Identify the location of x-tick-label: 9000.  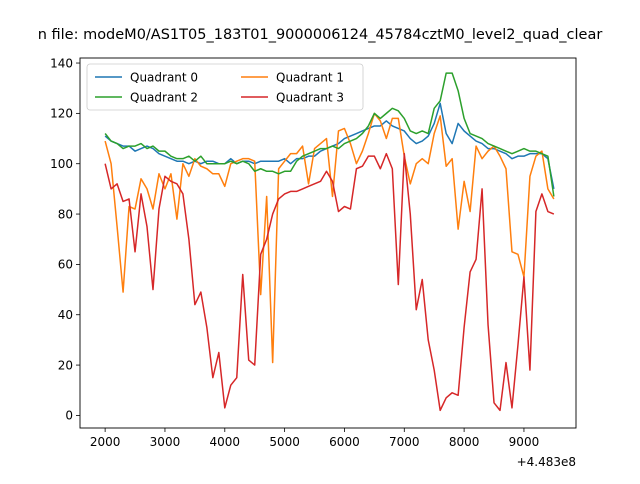
(524, 442).